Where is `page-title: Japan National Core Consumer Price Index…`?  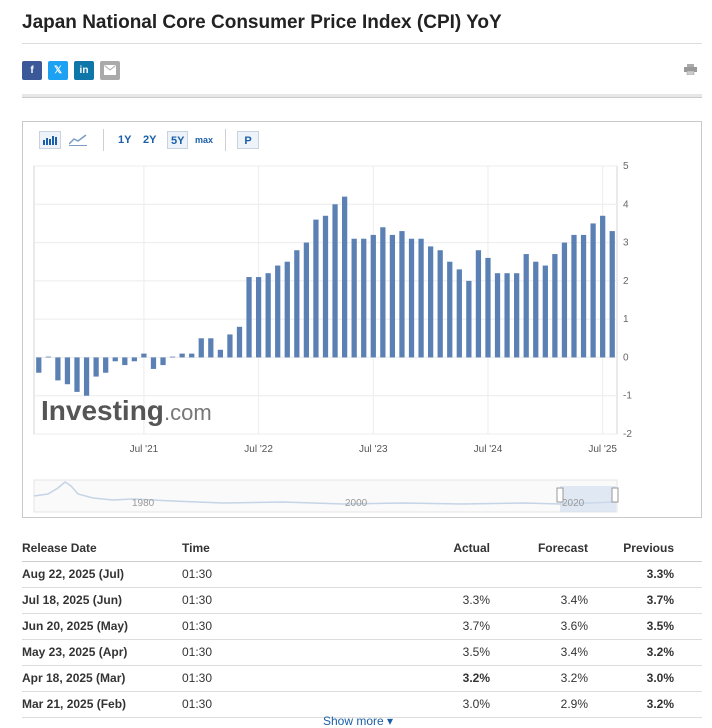
page-title: Japan National Core Consumer Price Index… is located at coordinates (262, 22).